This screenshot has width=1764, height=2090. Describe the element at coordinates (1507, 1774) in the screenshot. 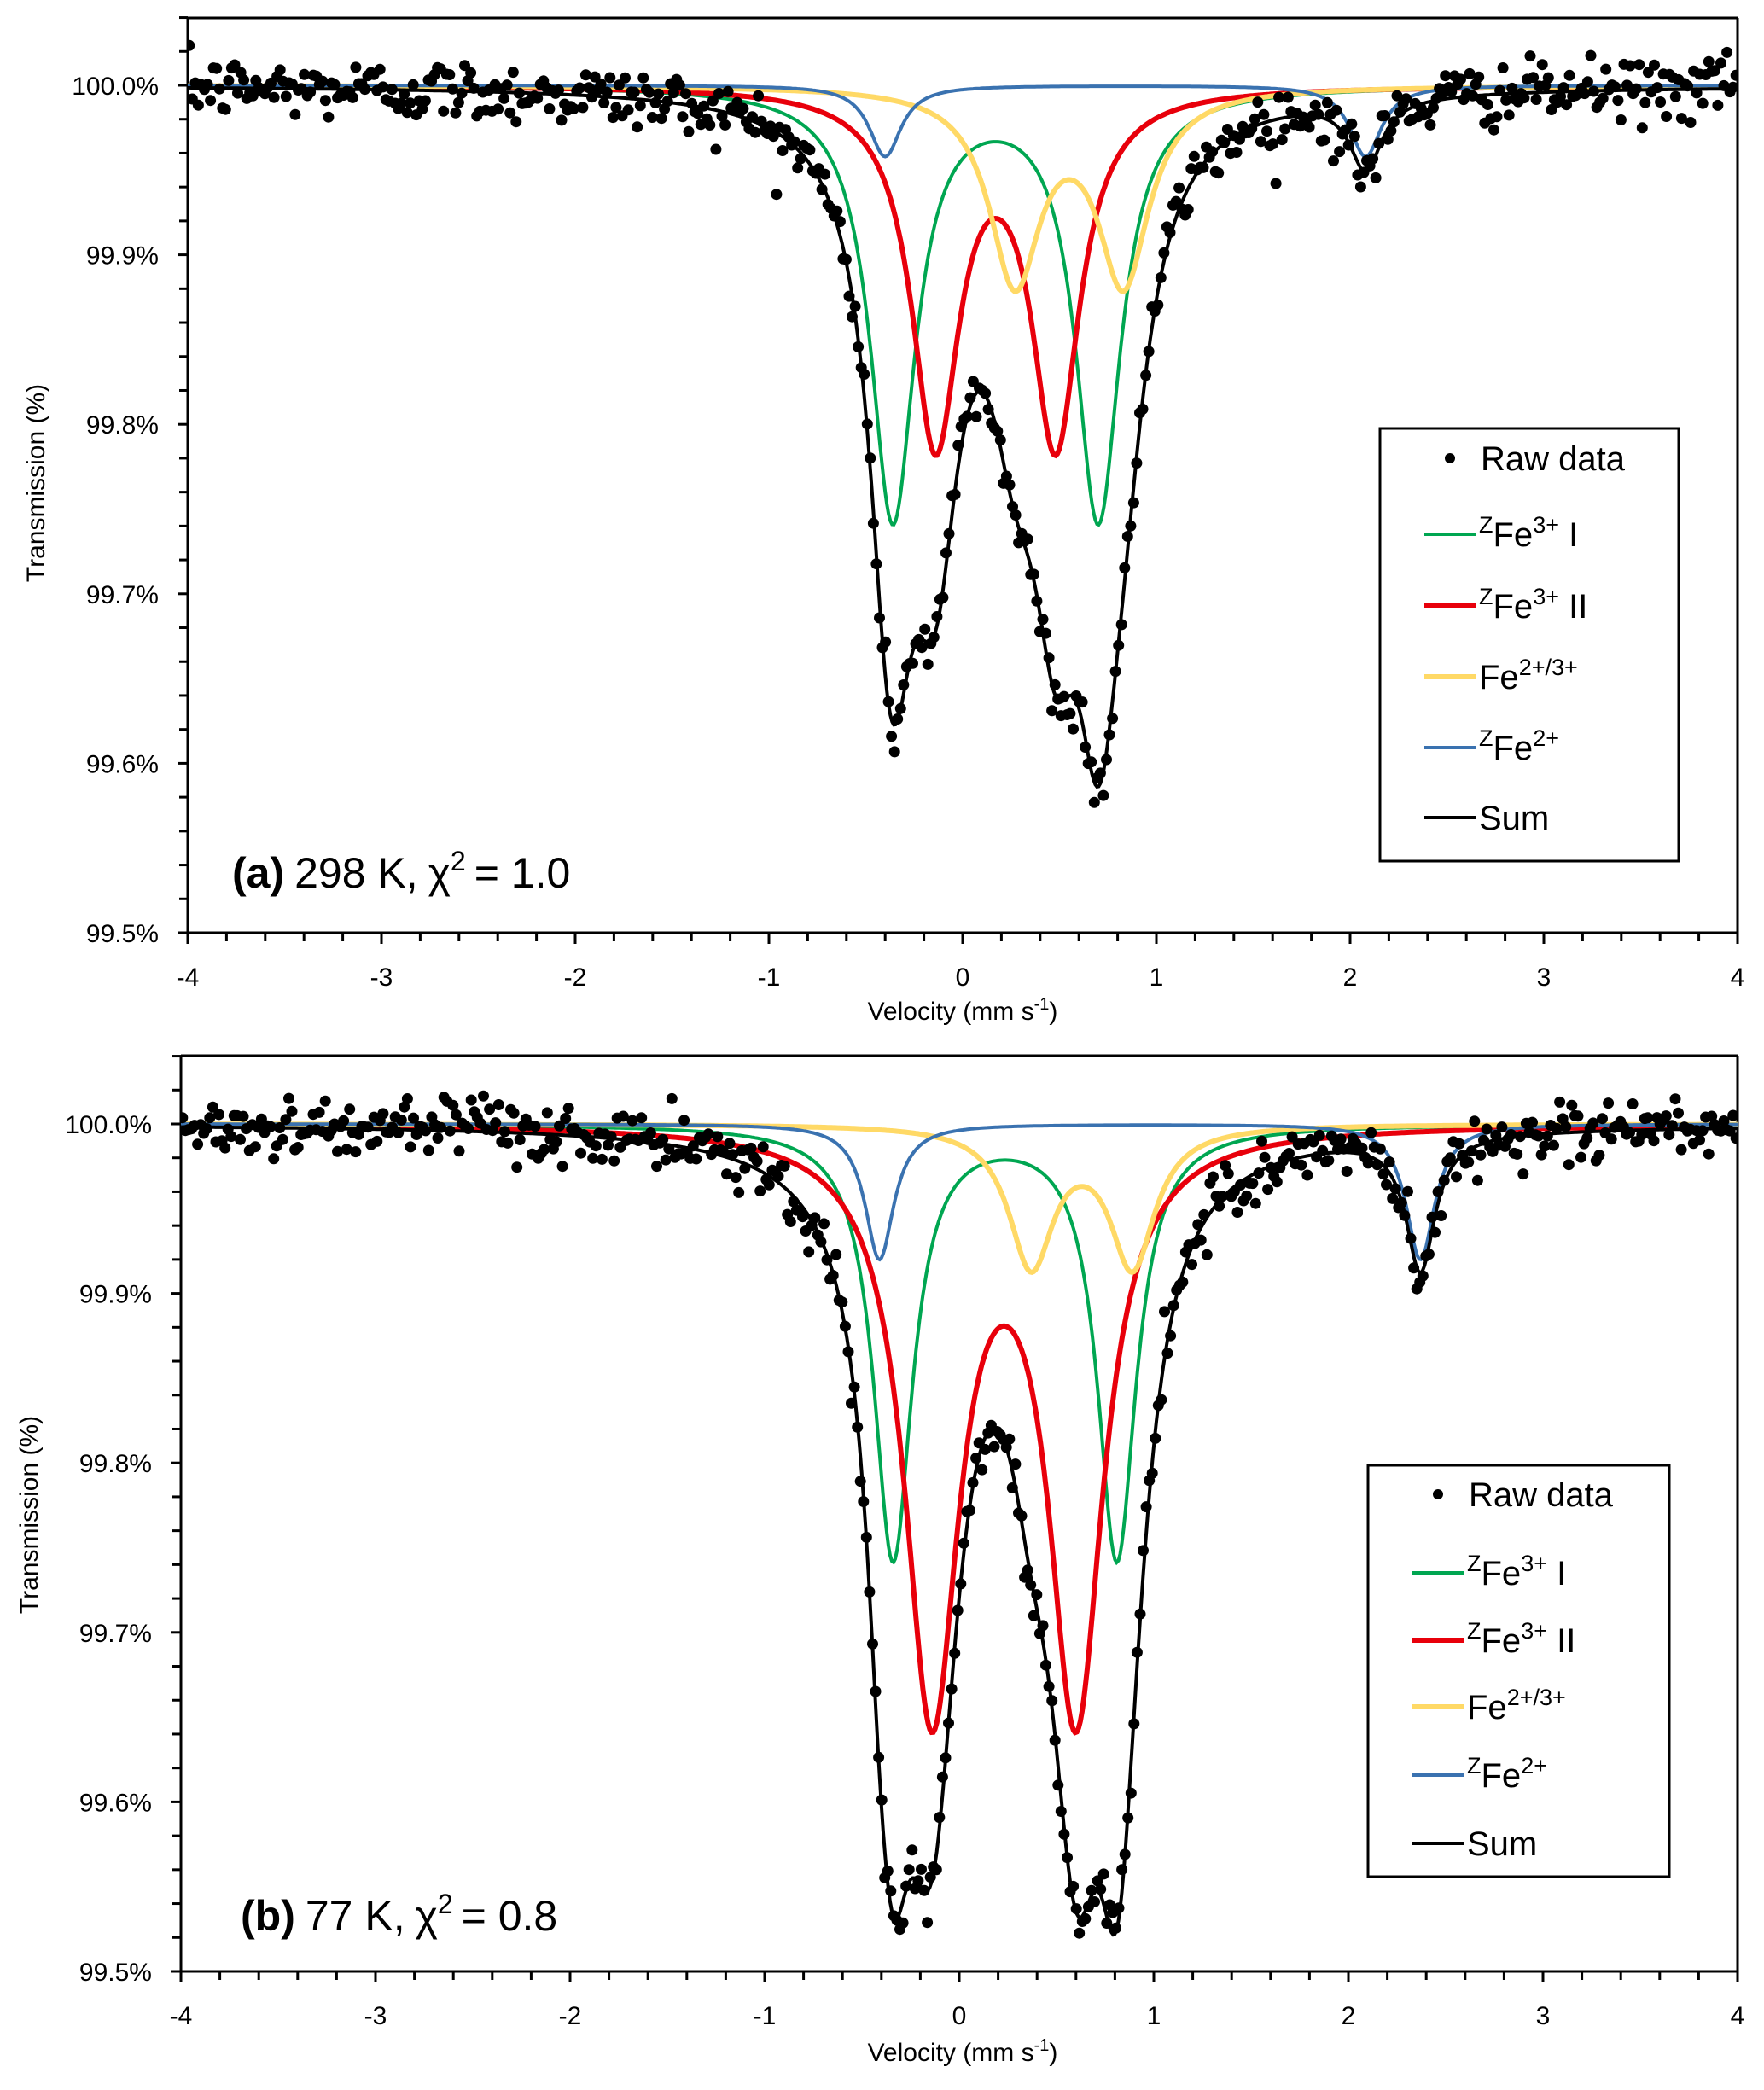

I see `legend-label: ZFe2+` at that location.